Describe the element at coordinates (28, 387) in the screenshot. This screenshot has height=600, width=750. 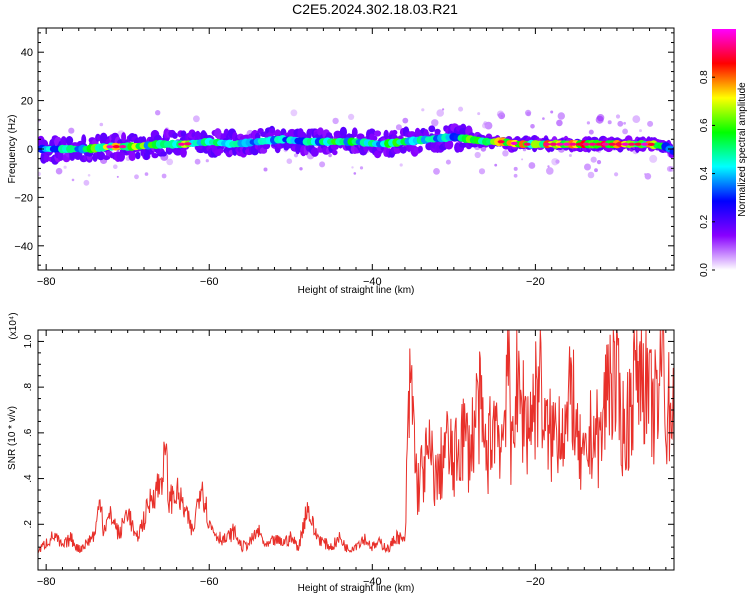
I see `bottom-y-tick-label: .8` at that location.